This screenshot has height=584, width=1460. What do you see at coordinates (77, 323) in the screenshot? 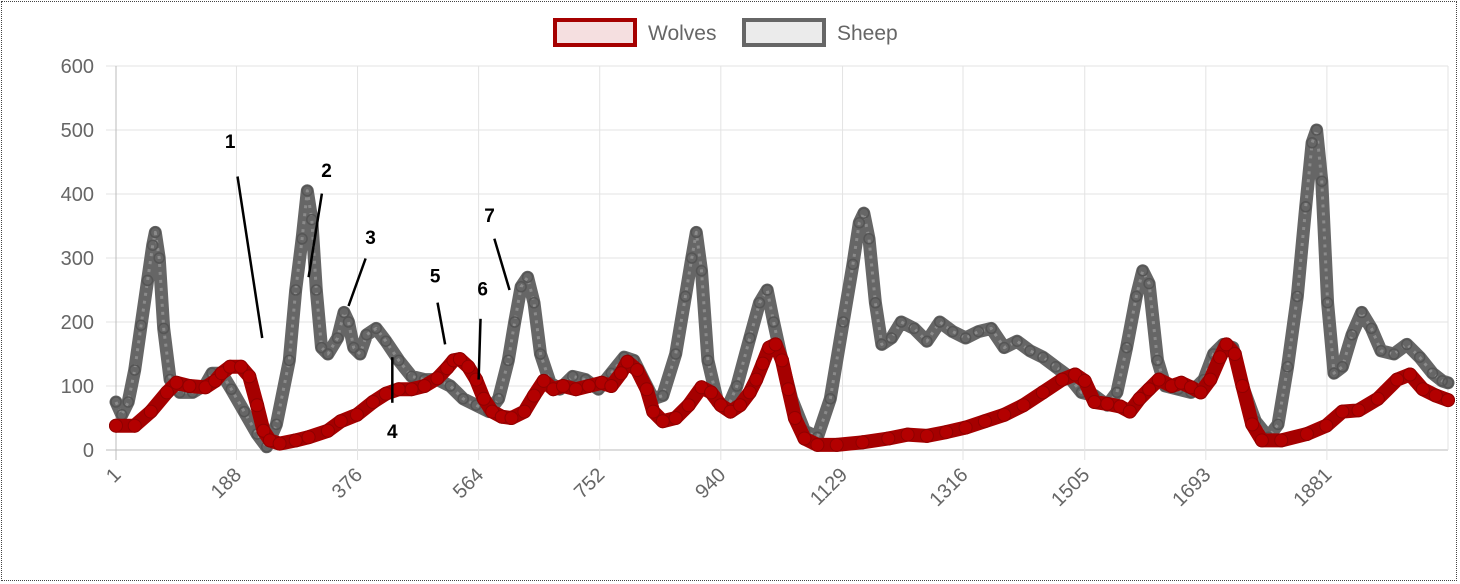
I see `y-tick-label: 200` at bounding box center [77, 323].